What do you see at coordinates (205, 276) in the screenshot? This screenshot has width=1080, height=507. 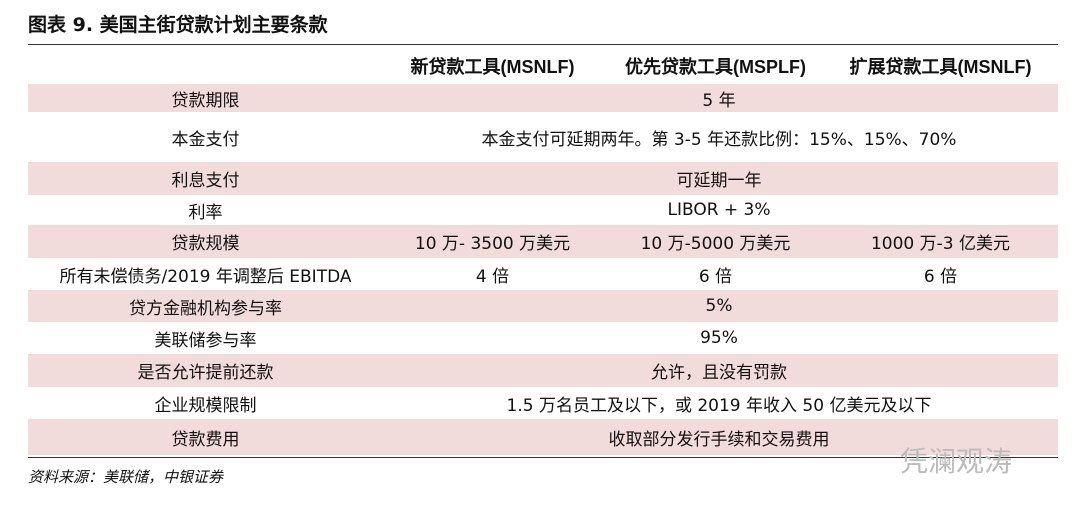 I see `row-label: 所有未偿债务/2019 年调整后 EBITDA` at bounding box center [205, 276].